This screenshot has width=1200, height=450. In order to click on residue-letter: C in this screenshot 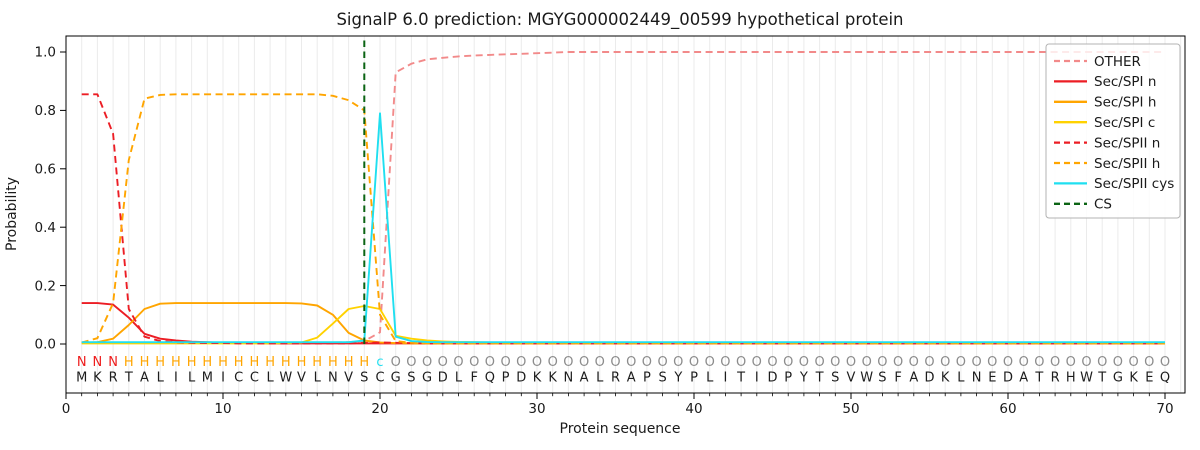, I will do `click(238, 378)`.